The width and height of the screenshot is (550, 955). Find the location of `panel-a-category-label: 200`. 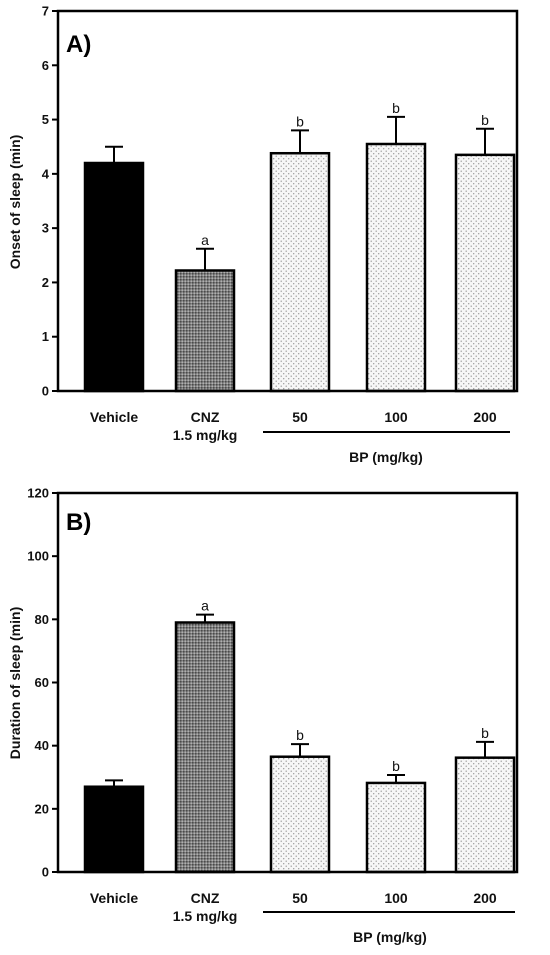

panel-a-category-label: 200 is located at coordinates (485, 417).